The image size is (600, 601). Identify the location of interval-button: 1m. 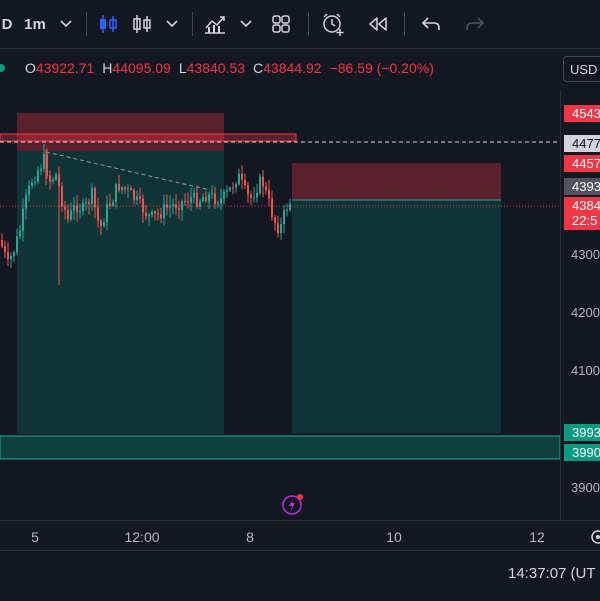
(35, 24).